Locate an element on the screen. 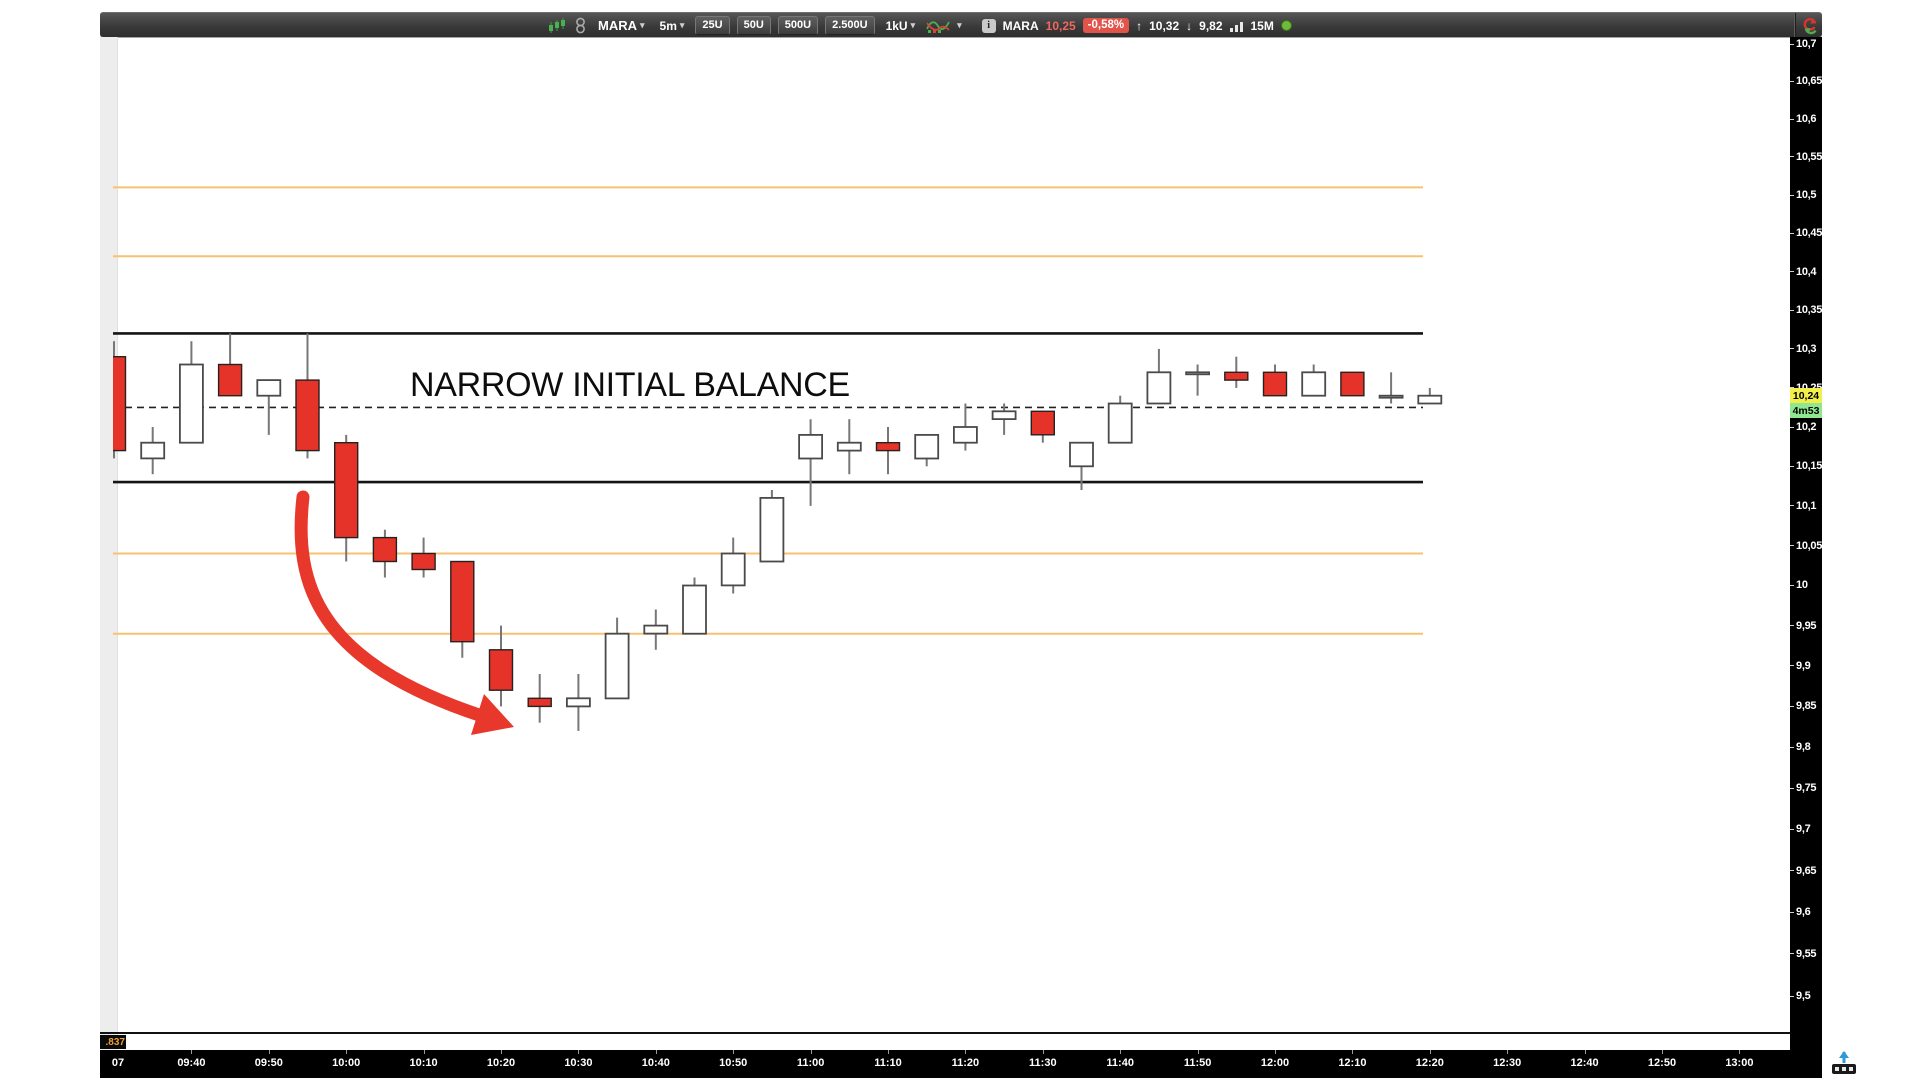  time-tick-label: 12:10 is located at coordinates (1352, 1063).